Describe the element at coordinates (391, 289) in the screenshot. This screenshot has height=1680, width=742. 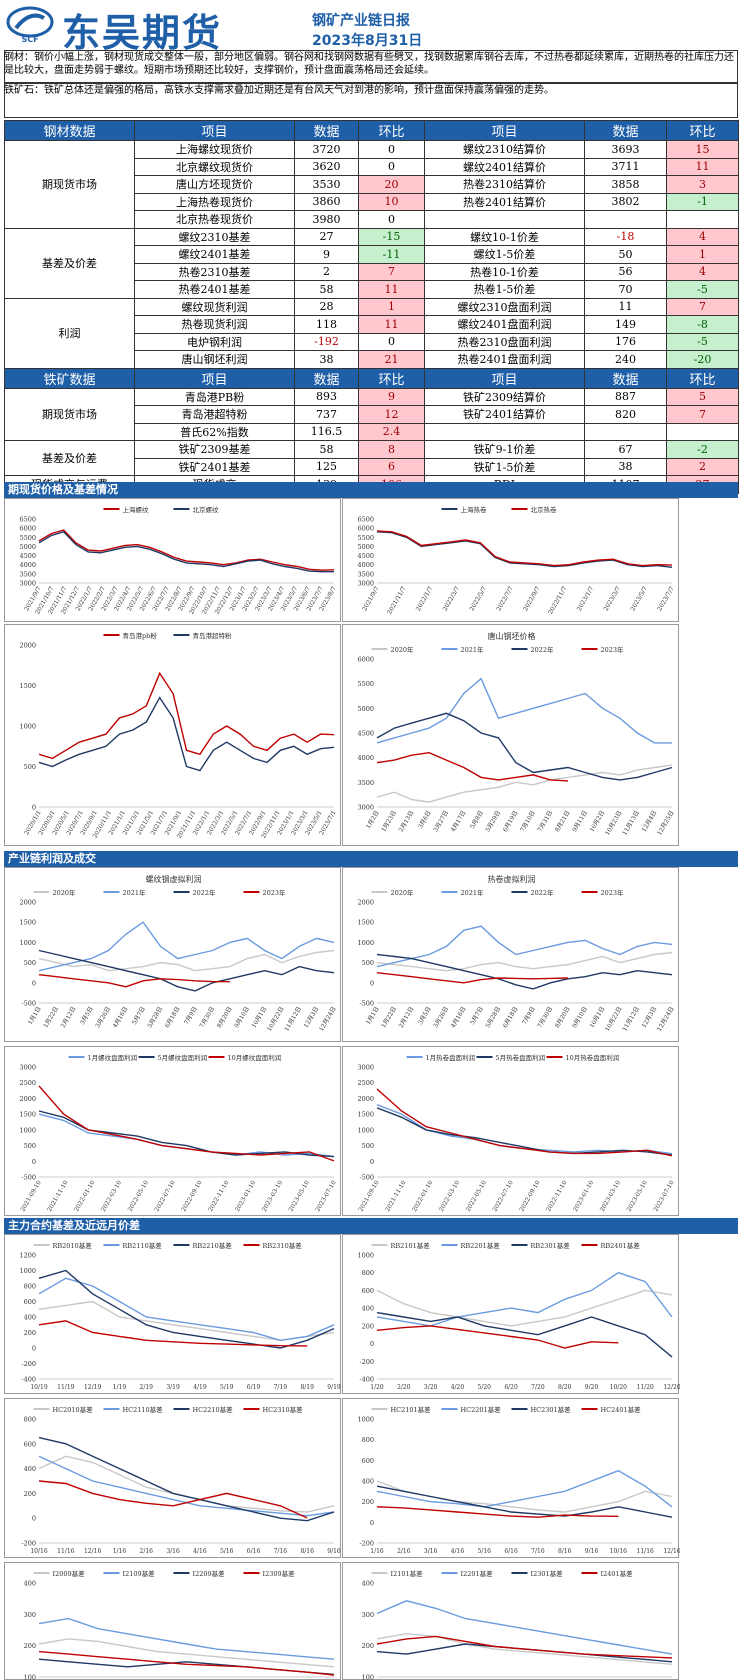
I see `item-change: 11` at that location.